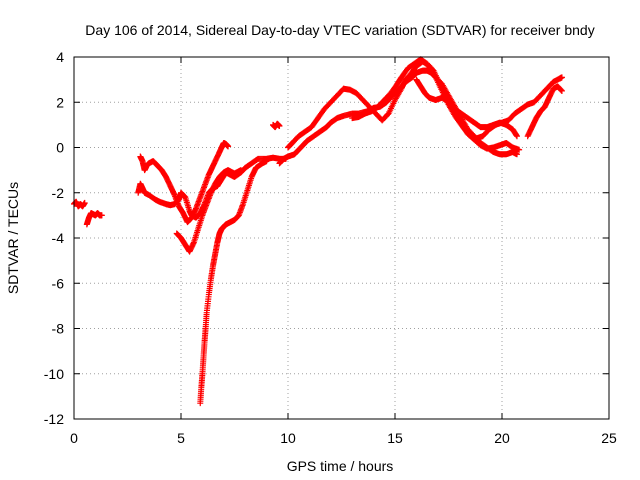 The width and height of the screenshot is (640, 480). What do you see at coordinates (60, 57) in the screenshot?
I see `y-tick-label: 4` at bounding box center [60, 57].